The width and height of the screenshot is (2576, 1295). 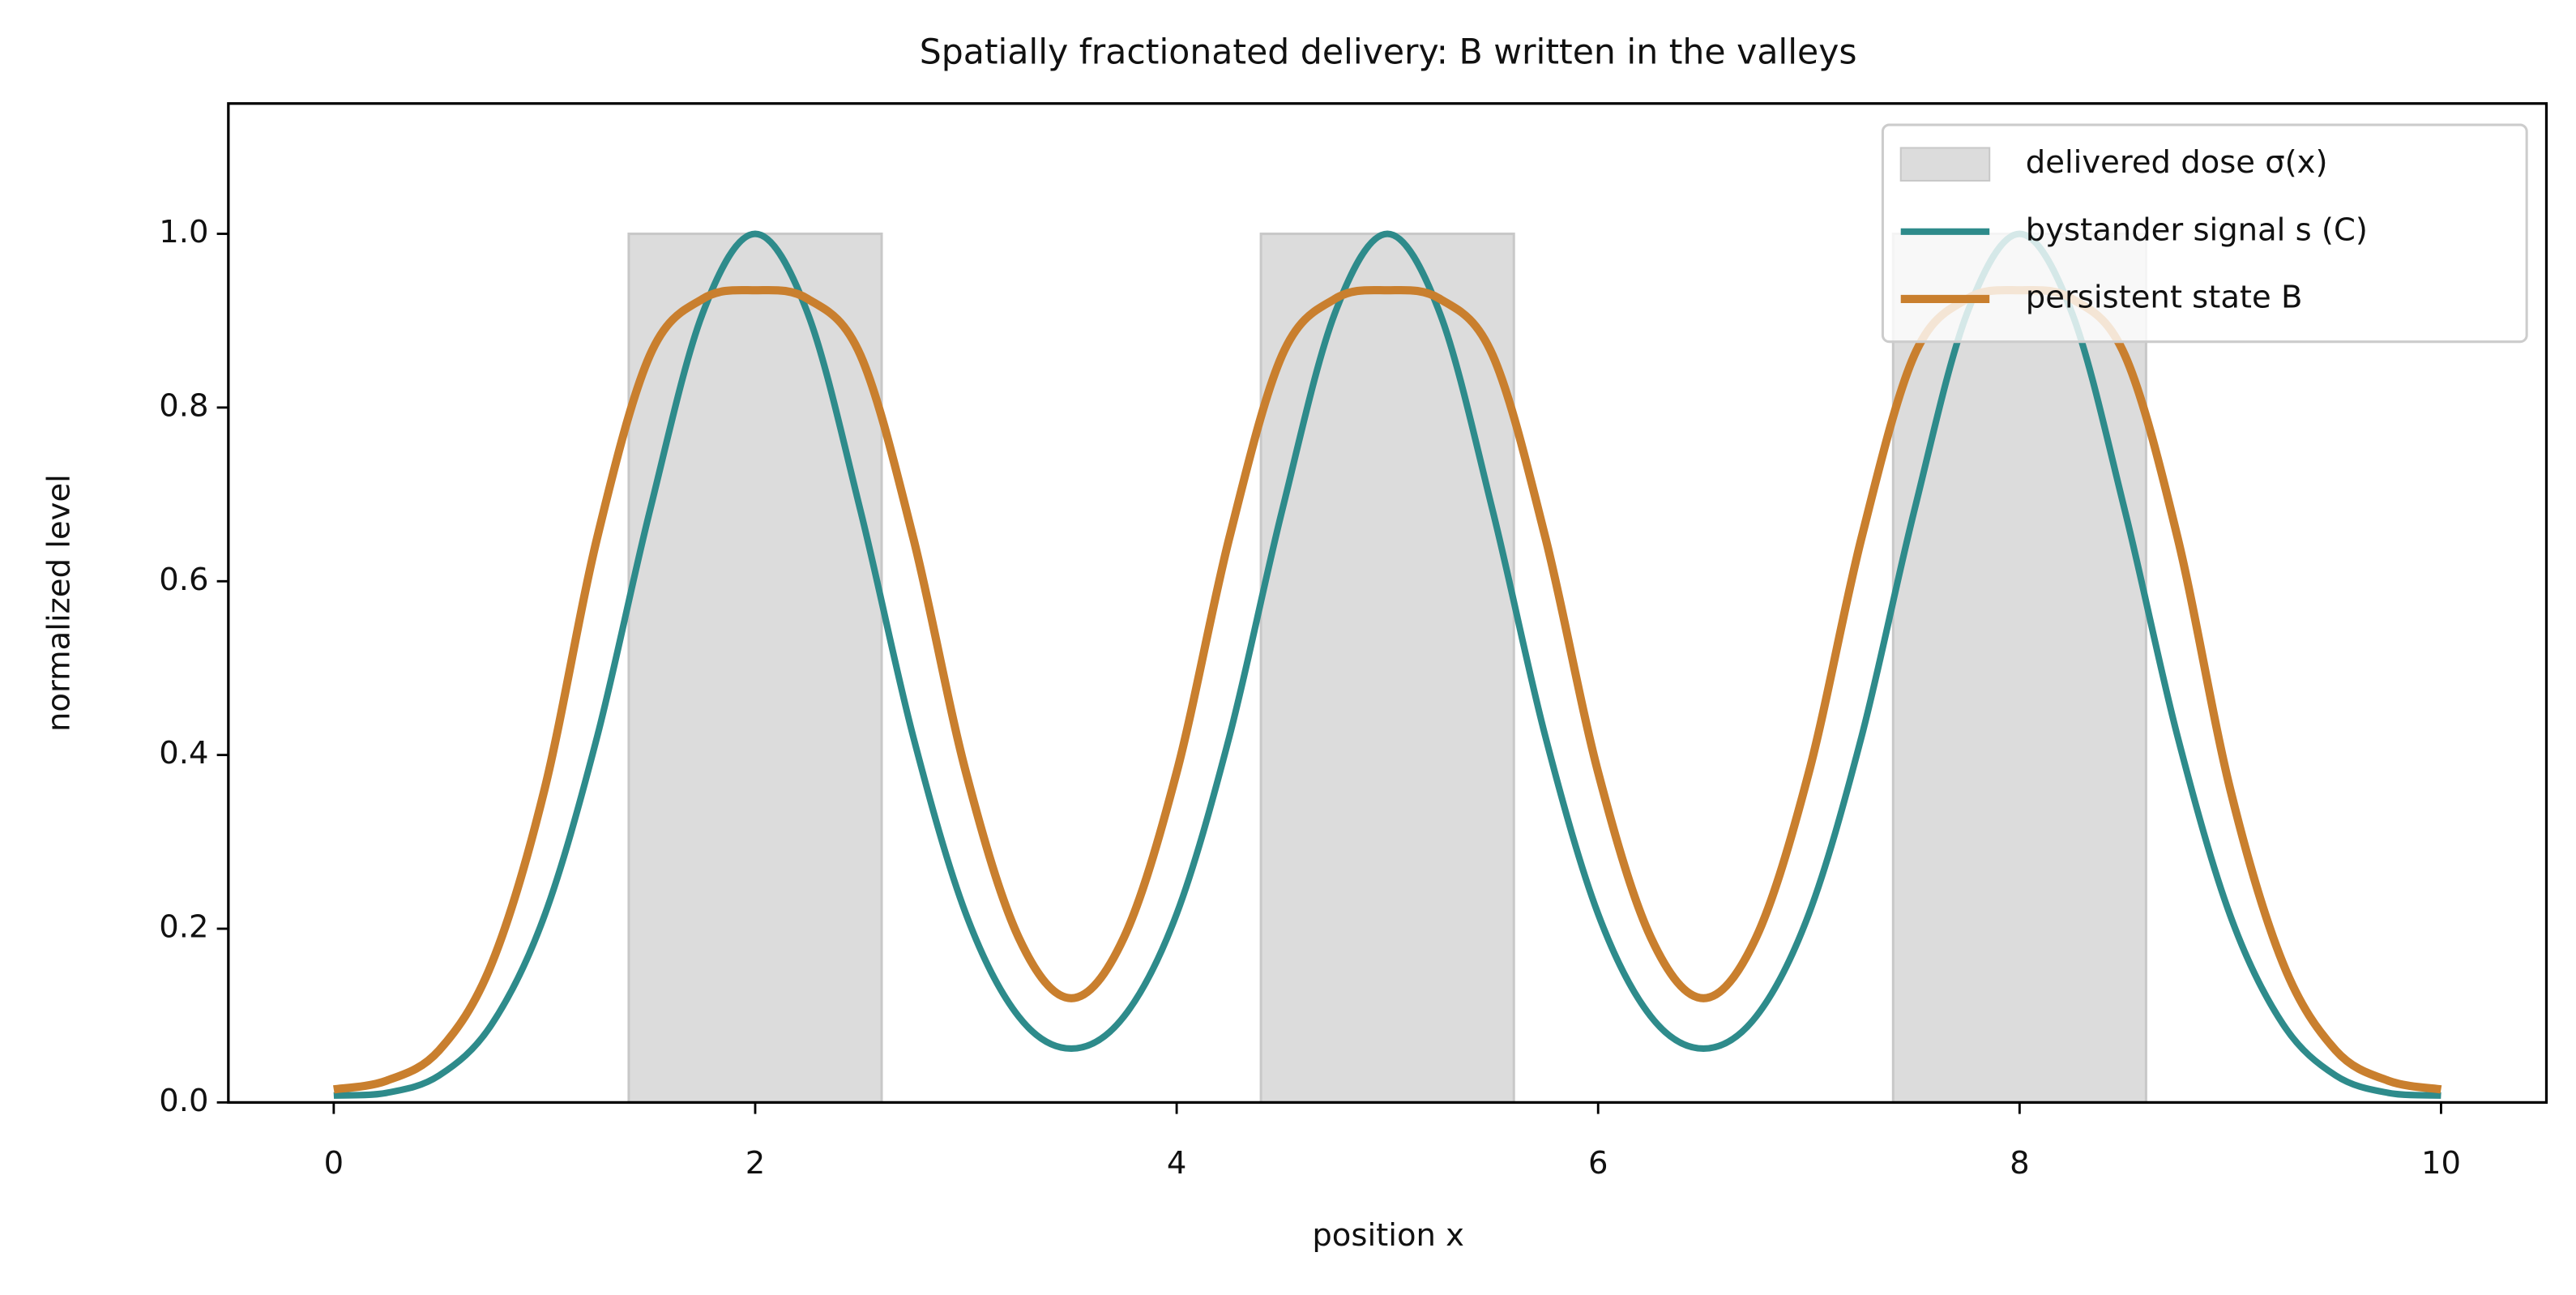 What do you see at coordinates (2197, 230) in the screenshot?
I see `legend-label: bystander signal s (C)` at bounding box center [2197, 230].